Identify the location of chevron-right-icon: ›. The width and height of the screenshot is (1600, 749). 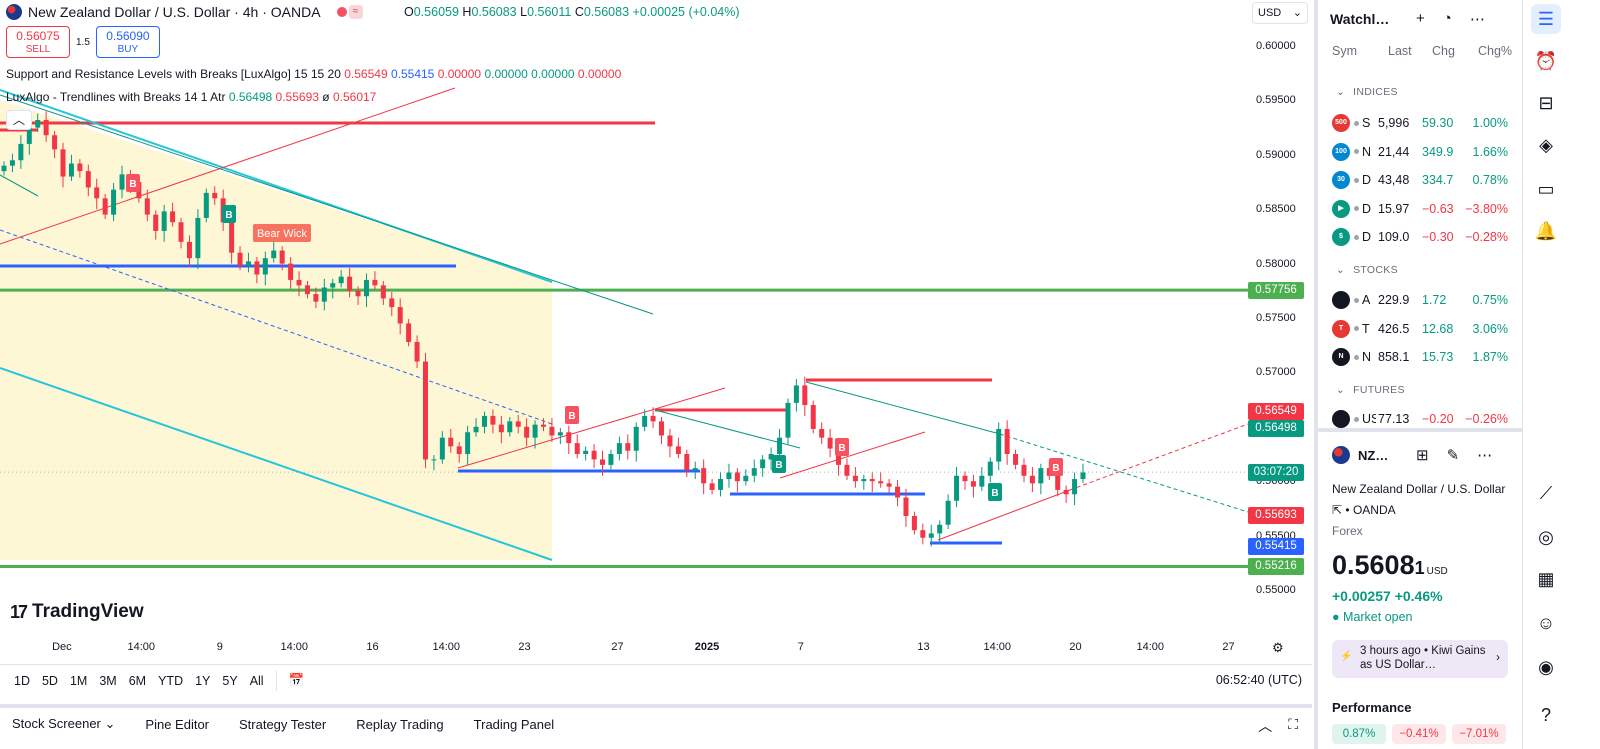
(1498, 658).